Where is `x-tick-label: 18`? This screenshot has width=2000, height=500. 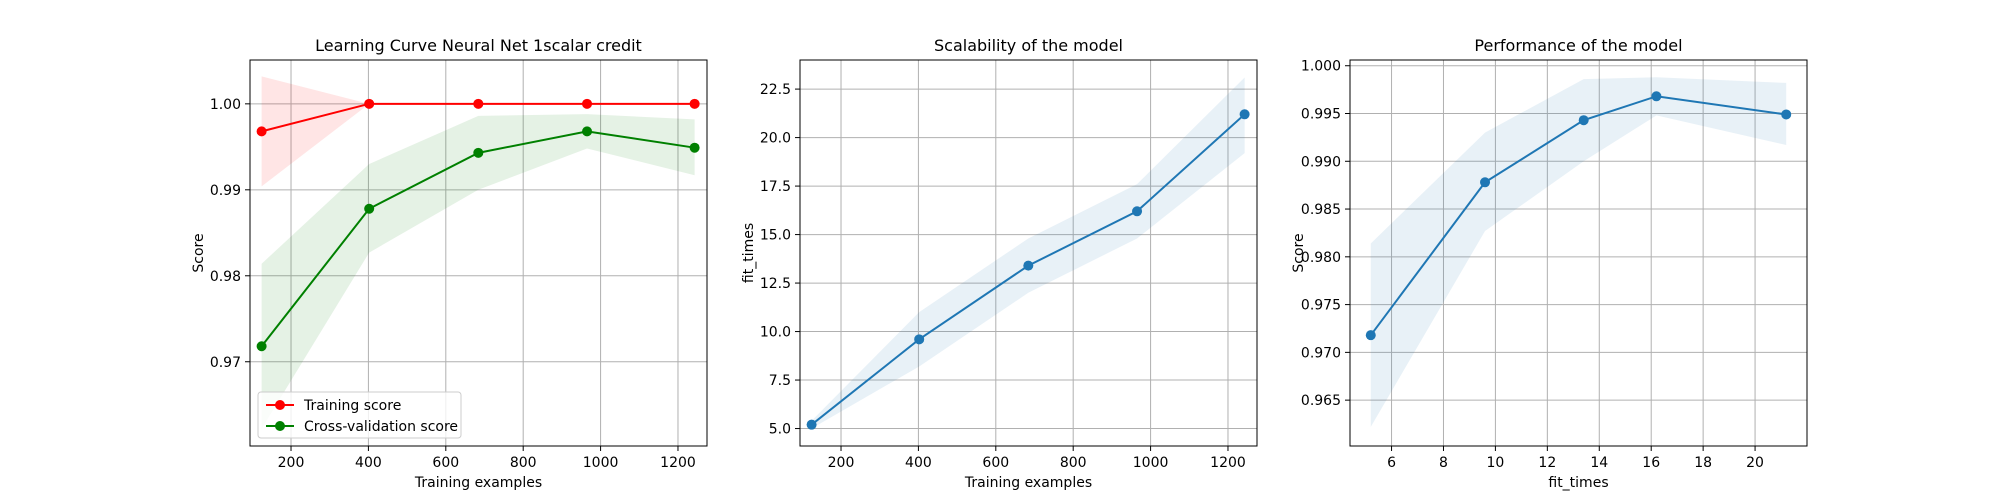
x-tick-label: 18 is located at coordinates (1703, 463).